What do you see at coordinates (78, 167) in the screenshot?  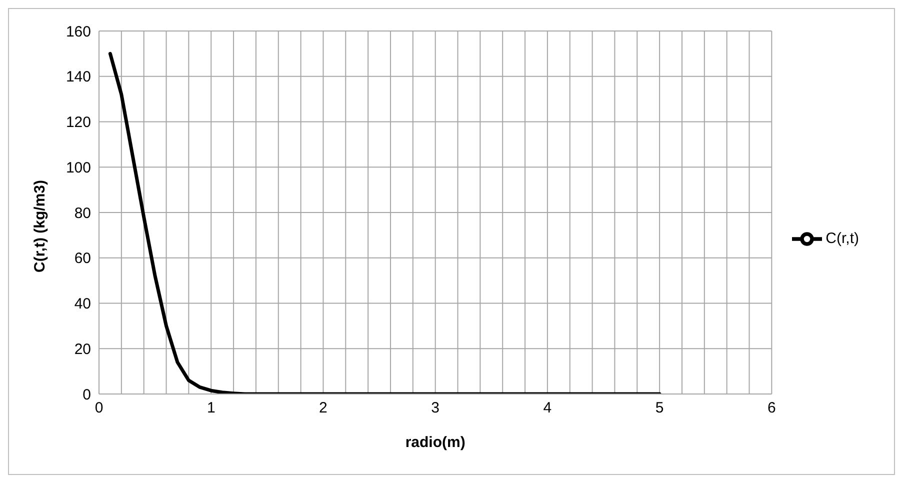 I see `y-tick-label: 100` at bounding box center [78, 167].